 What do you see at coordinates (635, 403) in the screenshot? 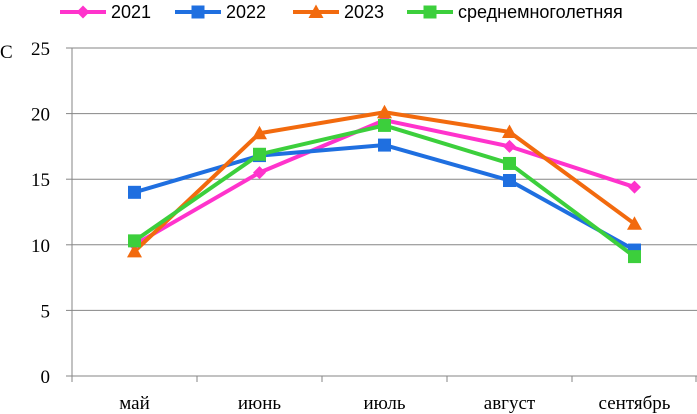
I see `x-tick-label: сентябрь` at bounding box center [635, 403].